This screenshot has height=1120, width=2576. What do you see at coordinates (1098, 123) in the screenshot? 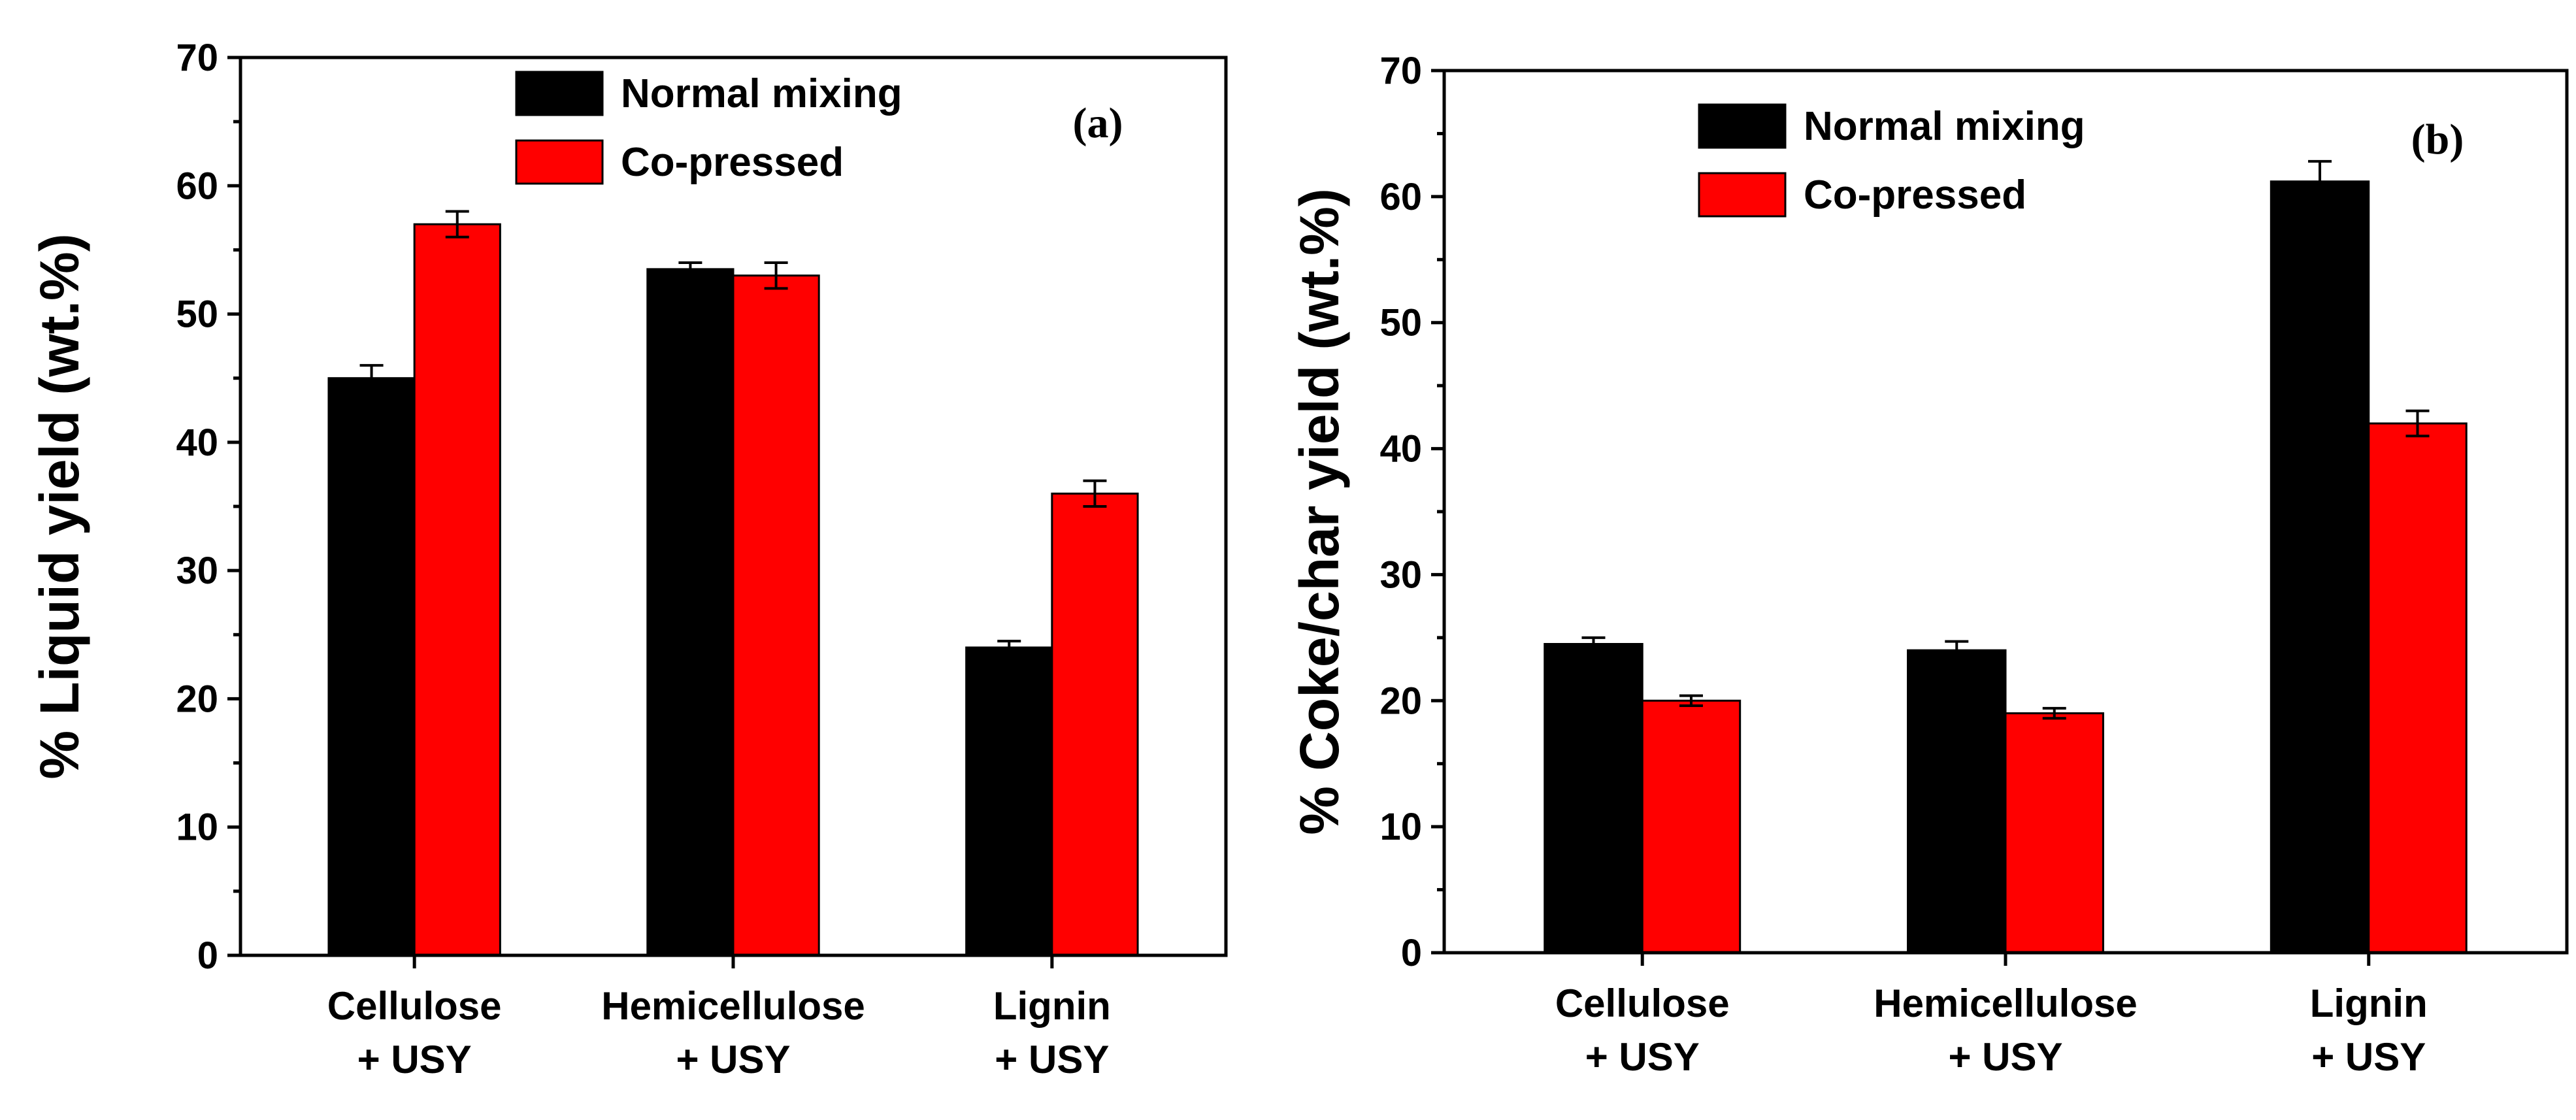
I see `panel-label: (a)` at bounding box center [1098, 123].